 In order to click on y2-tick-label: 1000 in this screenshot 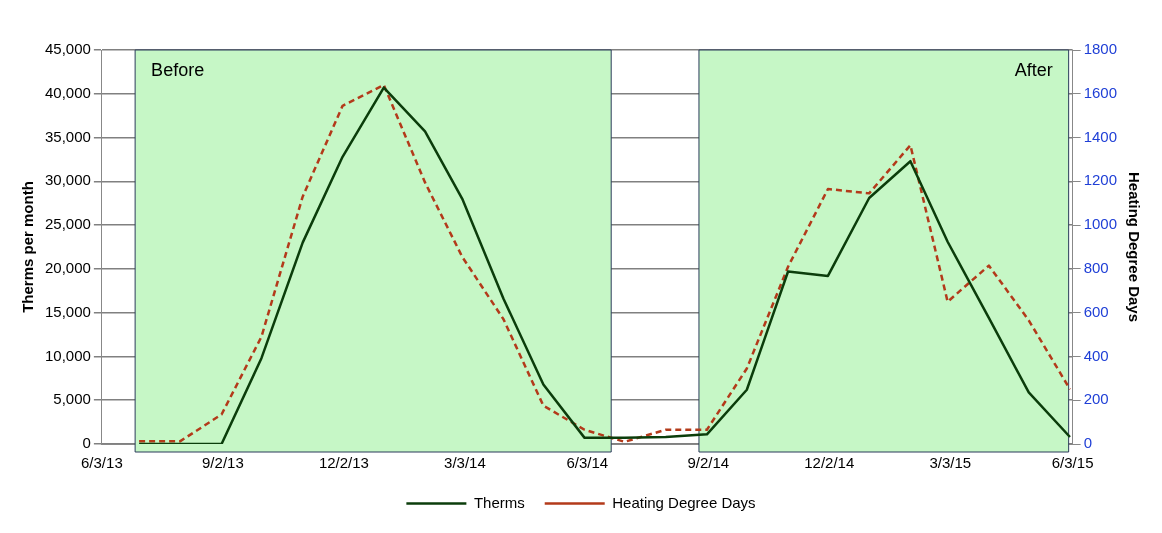, I will do `click(1100, 224)`.